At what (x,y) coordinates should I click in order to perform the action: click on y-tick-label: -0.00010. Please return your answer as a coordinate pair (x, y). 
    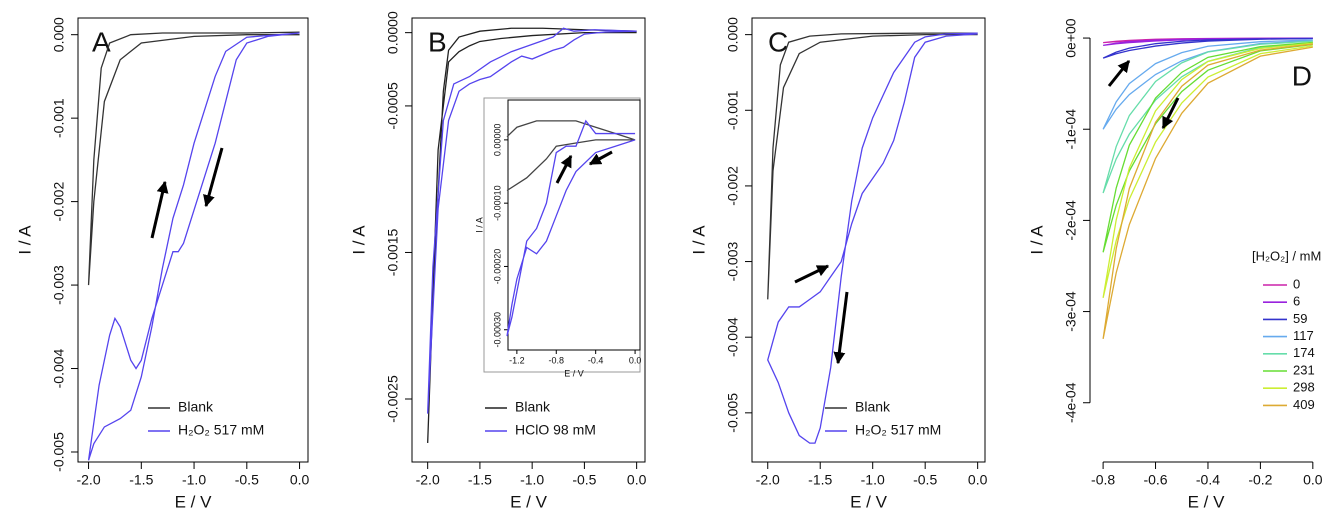
    Looking at the image, I should click on (497, 203).